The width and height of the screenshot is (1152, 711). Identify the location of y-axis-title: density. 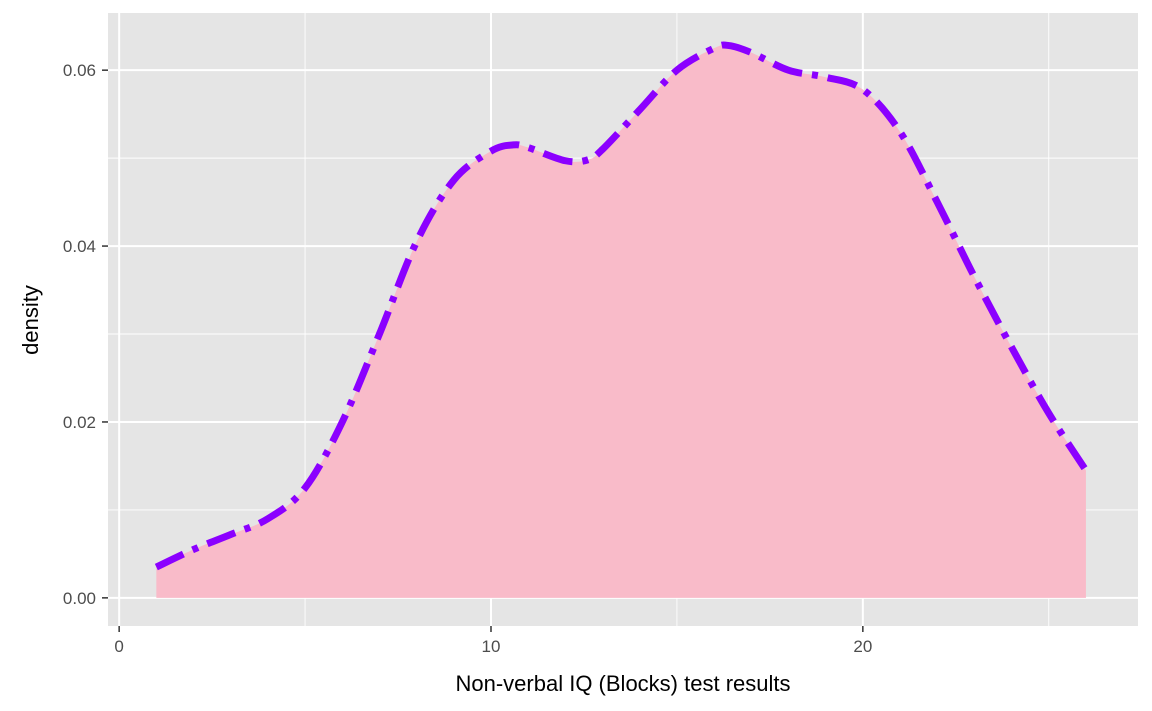
(30, 320).